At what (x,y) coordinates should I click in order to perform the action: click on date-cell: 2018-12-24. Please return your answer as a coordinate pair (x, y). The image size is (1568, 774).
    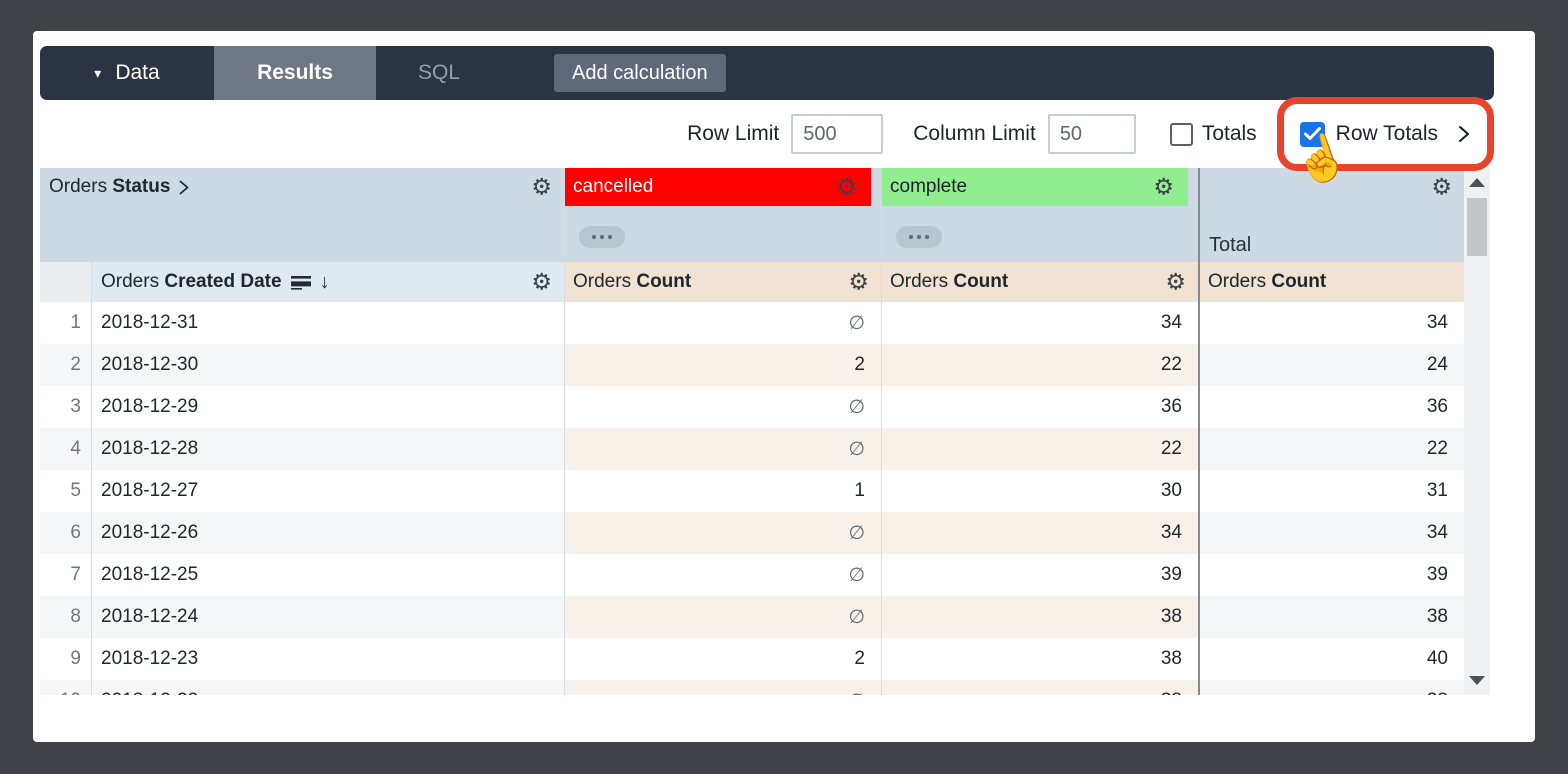
    Looking at the image, I should click on (327, 617).